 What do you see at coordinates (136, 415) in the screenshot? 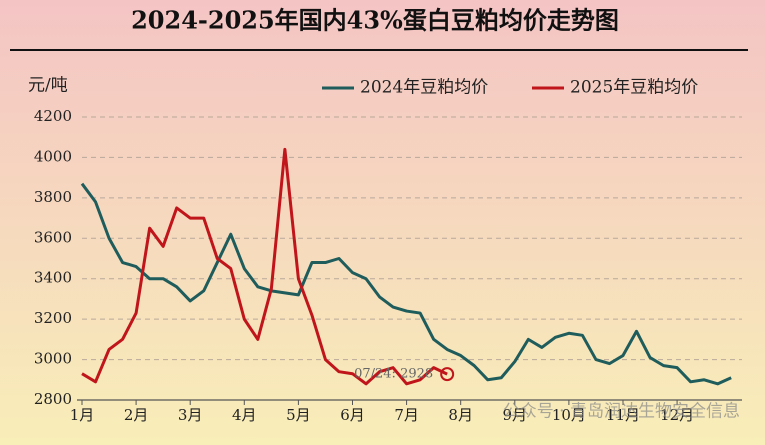
I see `x-tick-label: 2月` at bounding box center [136, 415].